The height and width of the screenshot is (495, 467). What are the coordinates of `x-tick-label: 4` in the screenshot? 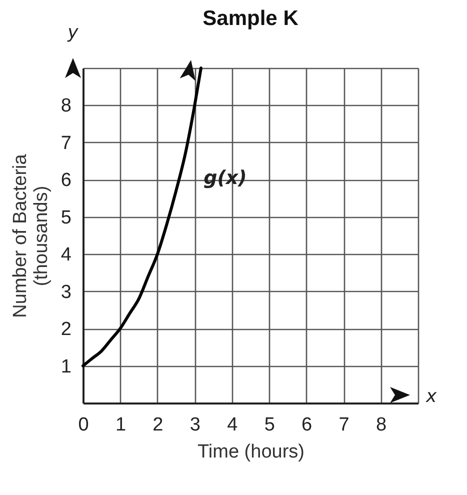 It's located at (232, 425).